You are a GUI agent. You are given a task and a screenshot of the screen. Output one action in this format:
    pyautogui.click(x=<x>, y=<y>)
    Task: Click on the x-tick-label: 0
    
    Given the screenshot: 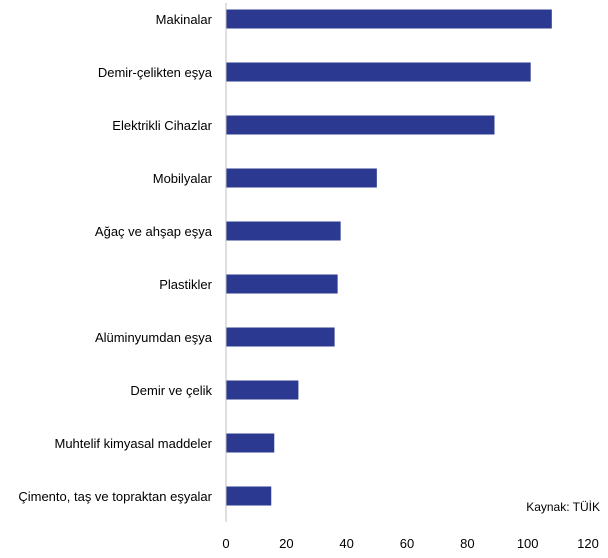 What is the action you would take?
    pyautogui.click(x=225, y=543)
    